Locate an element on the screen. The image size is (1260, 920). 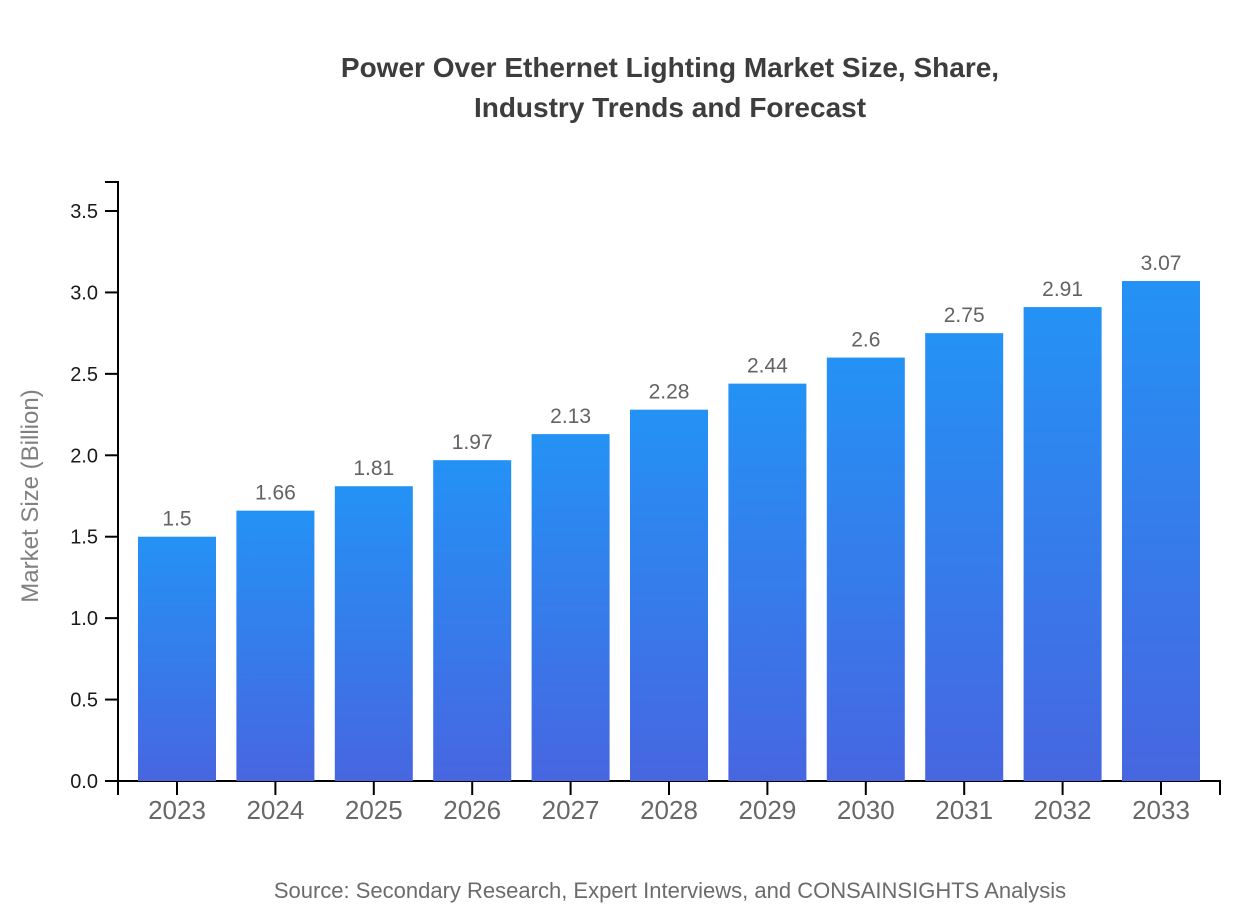
y-axis-line is located at coordinates (112, 481).